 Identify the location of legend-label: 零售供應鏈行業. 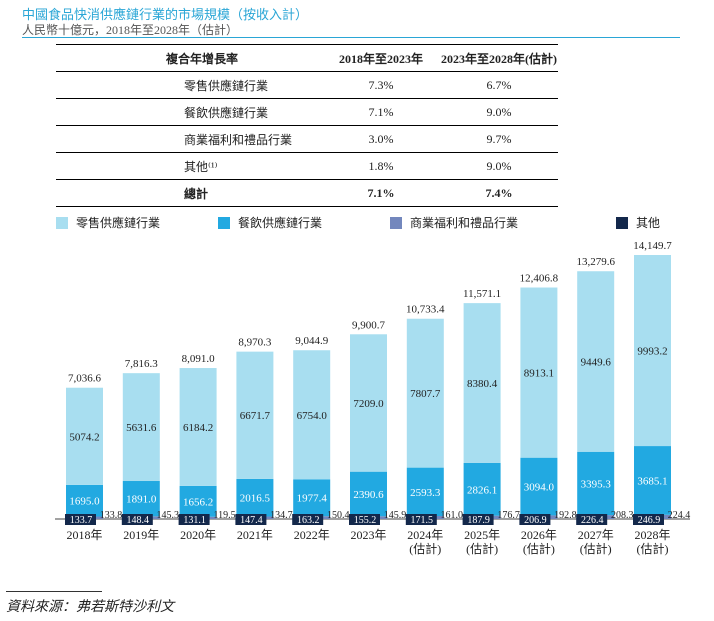
(118, 223).